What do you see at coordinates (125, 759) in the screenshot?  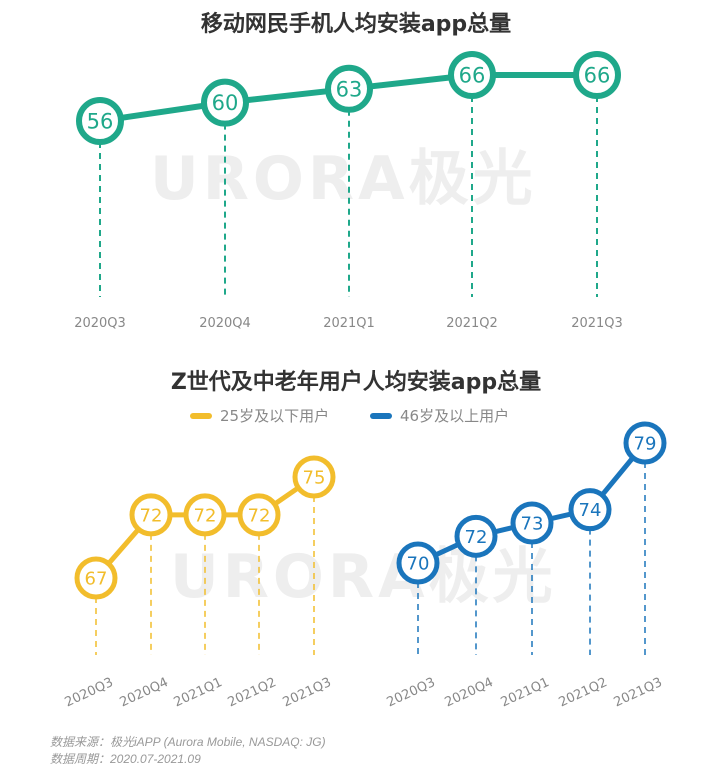 I see `period-note: 数据周期：2020.07-2021.09` at bounding box center [125, 759].